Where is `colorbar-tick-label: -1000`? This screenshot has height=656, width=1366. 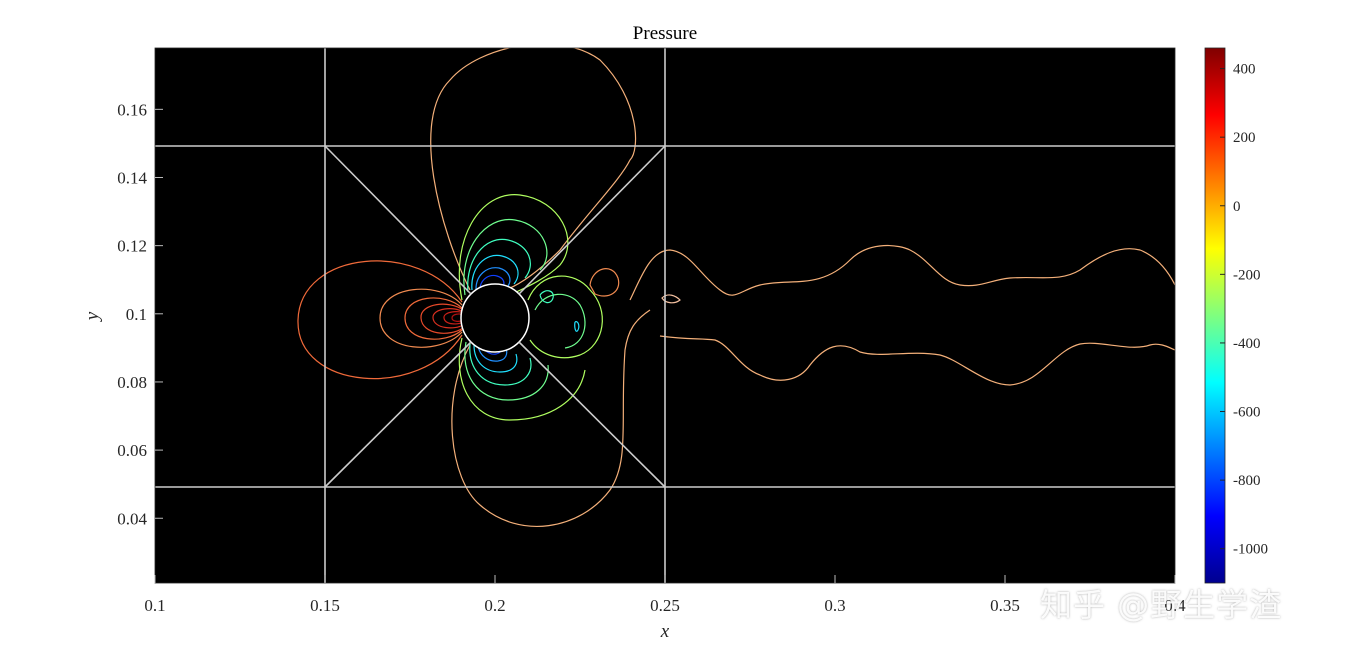
colorbar-tick-label: -1000 is located at coordinates (1250, 550).